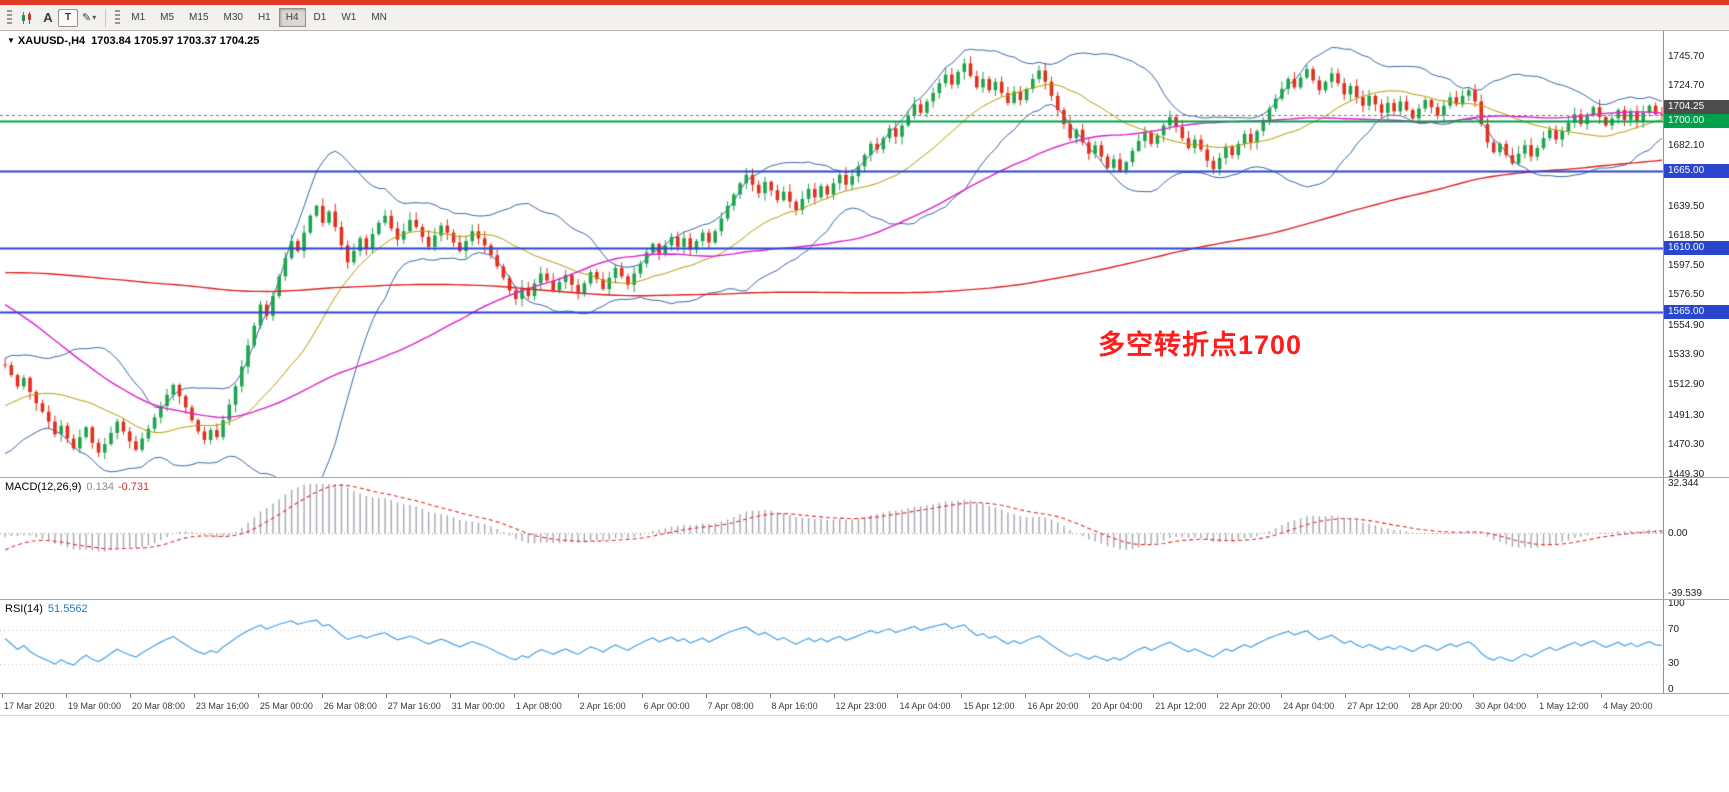  What do you see at coordinates (925, 706) in the screenshot?
I see `time-axis-label: 14 Apr 04:00` at bounding box center [925, 706].